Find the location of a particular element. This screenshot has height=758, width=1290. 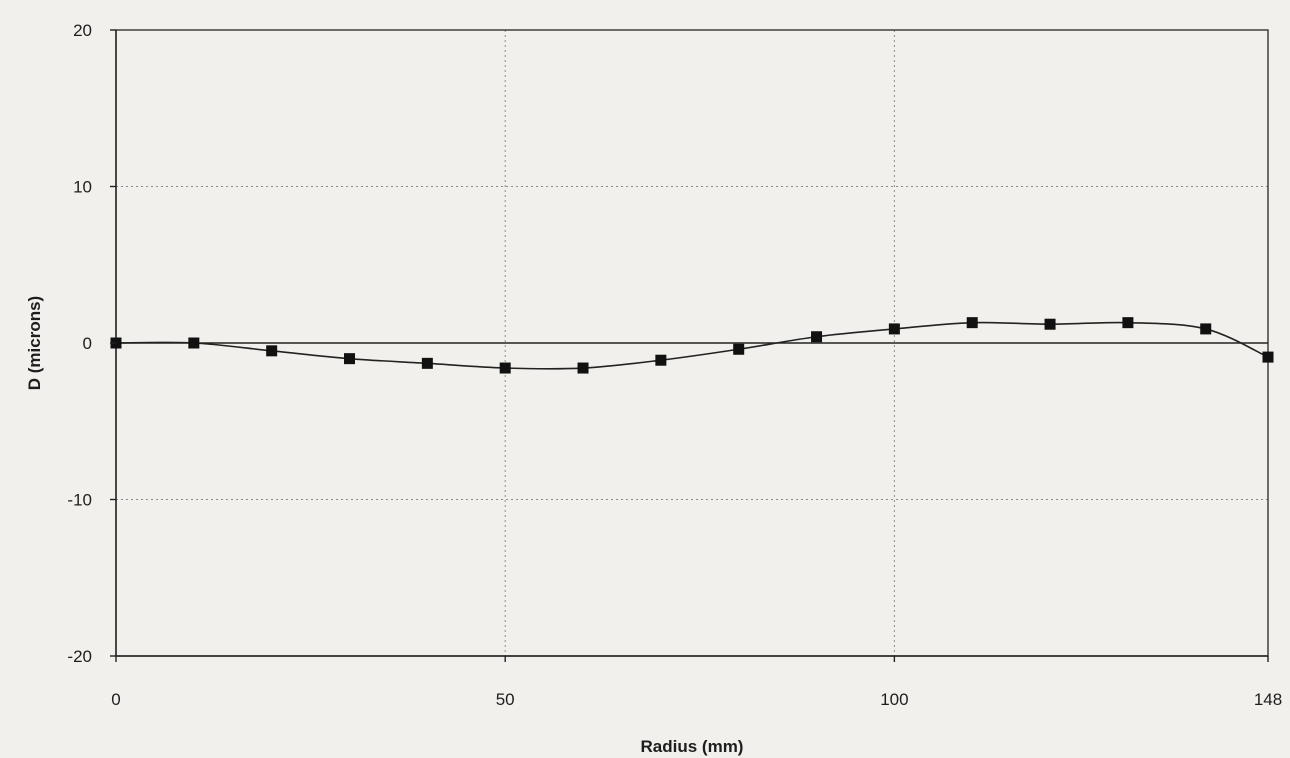

series-line is located at coordinates (692, 345).